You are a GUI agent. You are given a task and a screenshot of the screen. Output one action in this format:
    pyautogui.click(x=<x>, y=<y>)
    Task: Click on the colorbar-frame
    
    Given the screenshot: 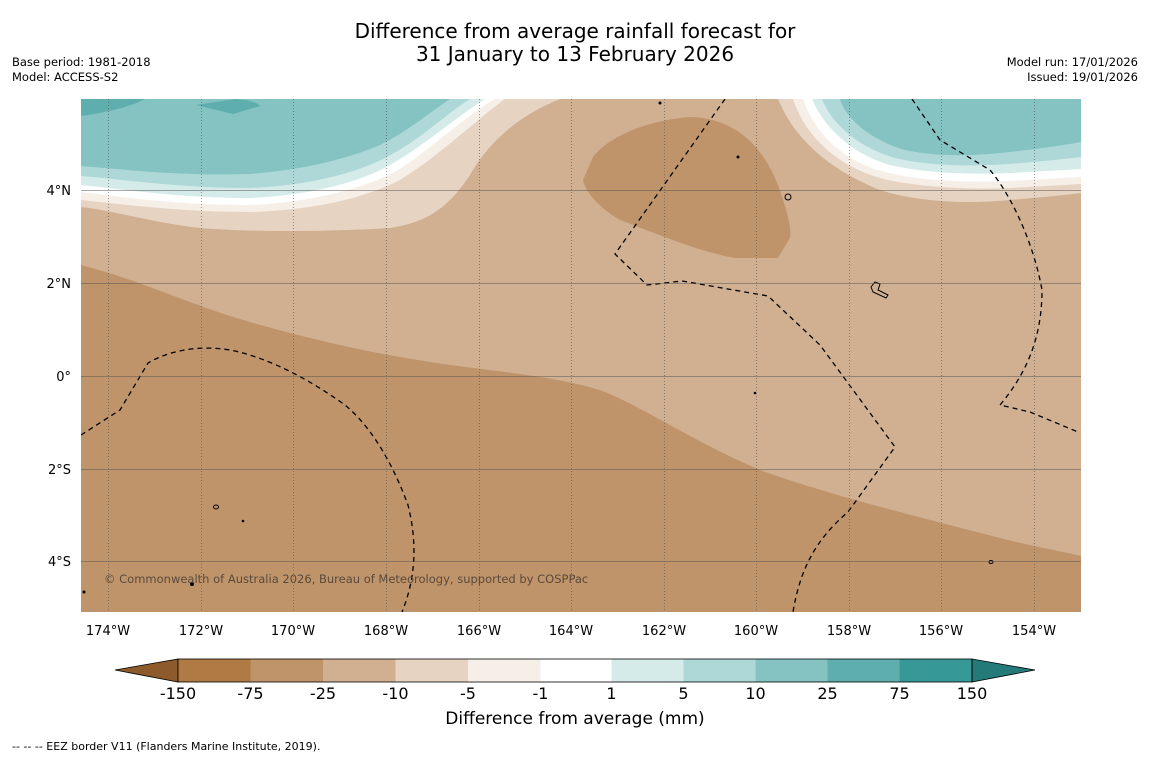 What is the action you would take?
    pyautogui.click(x=575, y=670)
    